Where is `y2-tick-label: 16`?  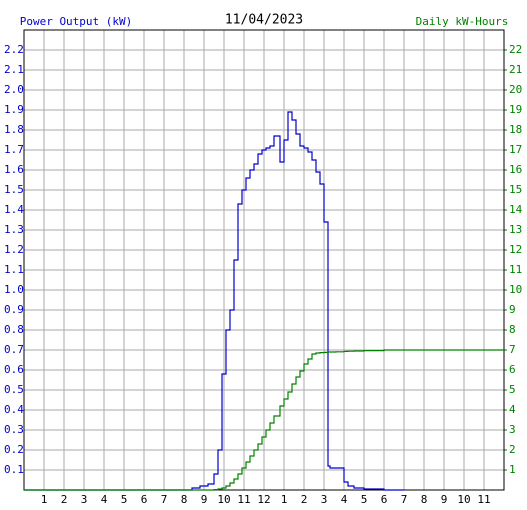 y2-tick-label: 16 is located at coordinates (515, 169).